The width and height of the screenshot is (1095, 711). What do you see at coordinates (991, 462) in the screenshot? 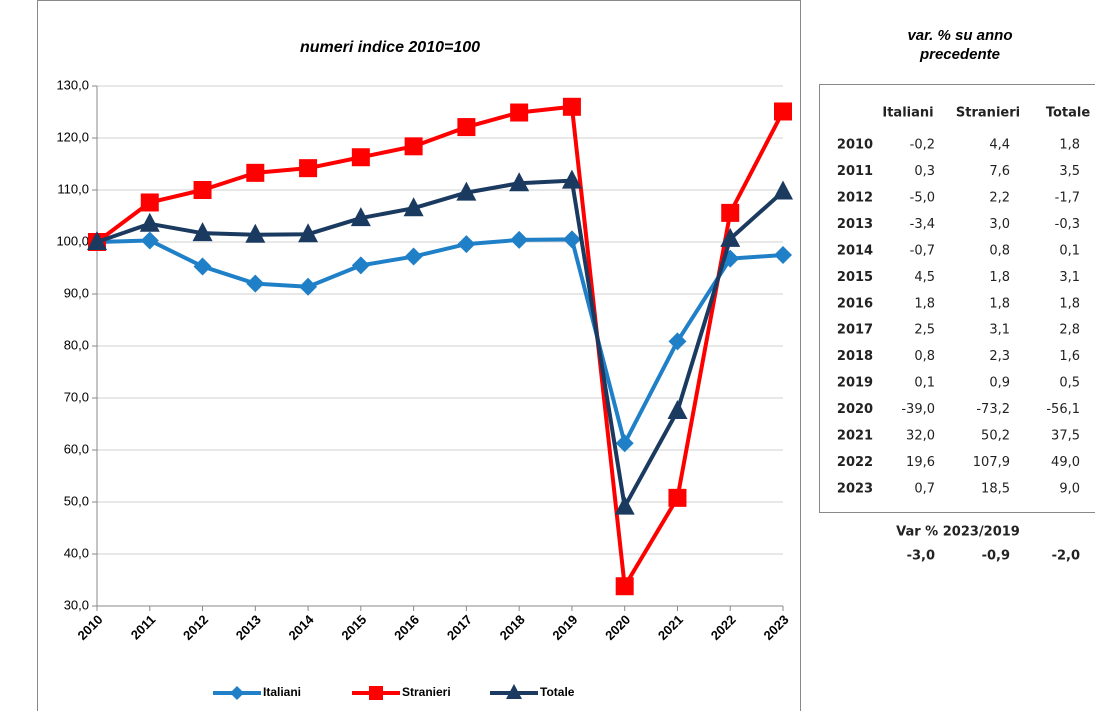
I see `cell: 107,9` at bounding box center [991, 462].